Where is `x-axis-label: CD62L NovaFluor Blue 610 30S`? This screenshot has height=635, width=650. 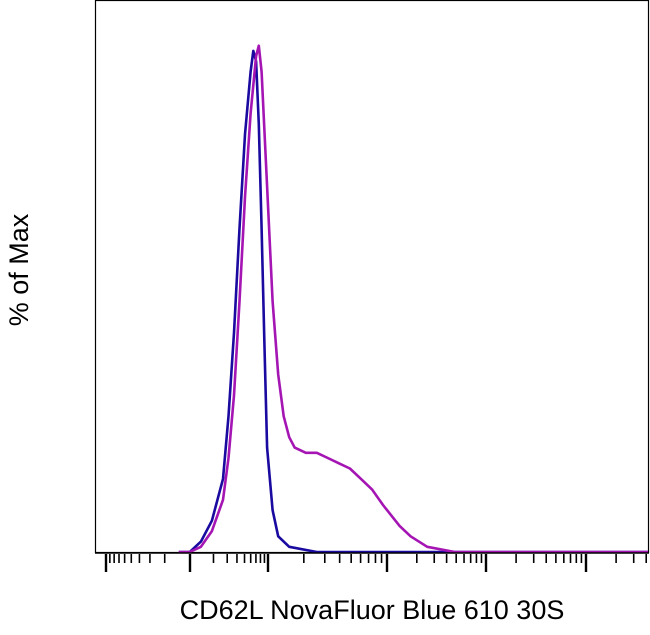 x-axis-label: CD62L NovaFluor Blue 610 30S is located at coordinates (372, 610).